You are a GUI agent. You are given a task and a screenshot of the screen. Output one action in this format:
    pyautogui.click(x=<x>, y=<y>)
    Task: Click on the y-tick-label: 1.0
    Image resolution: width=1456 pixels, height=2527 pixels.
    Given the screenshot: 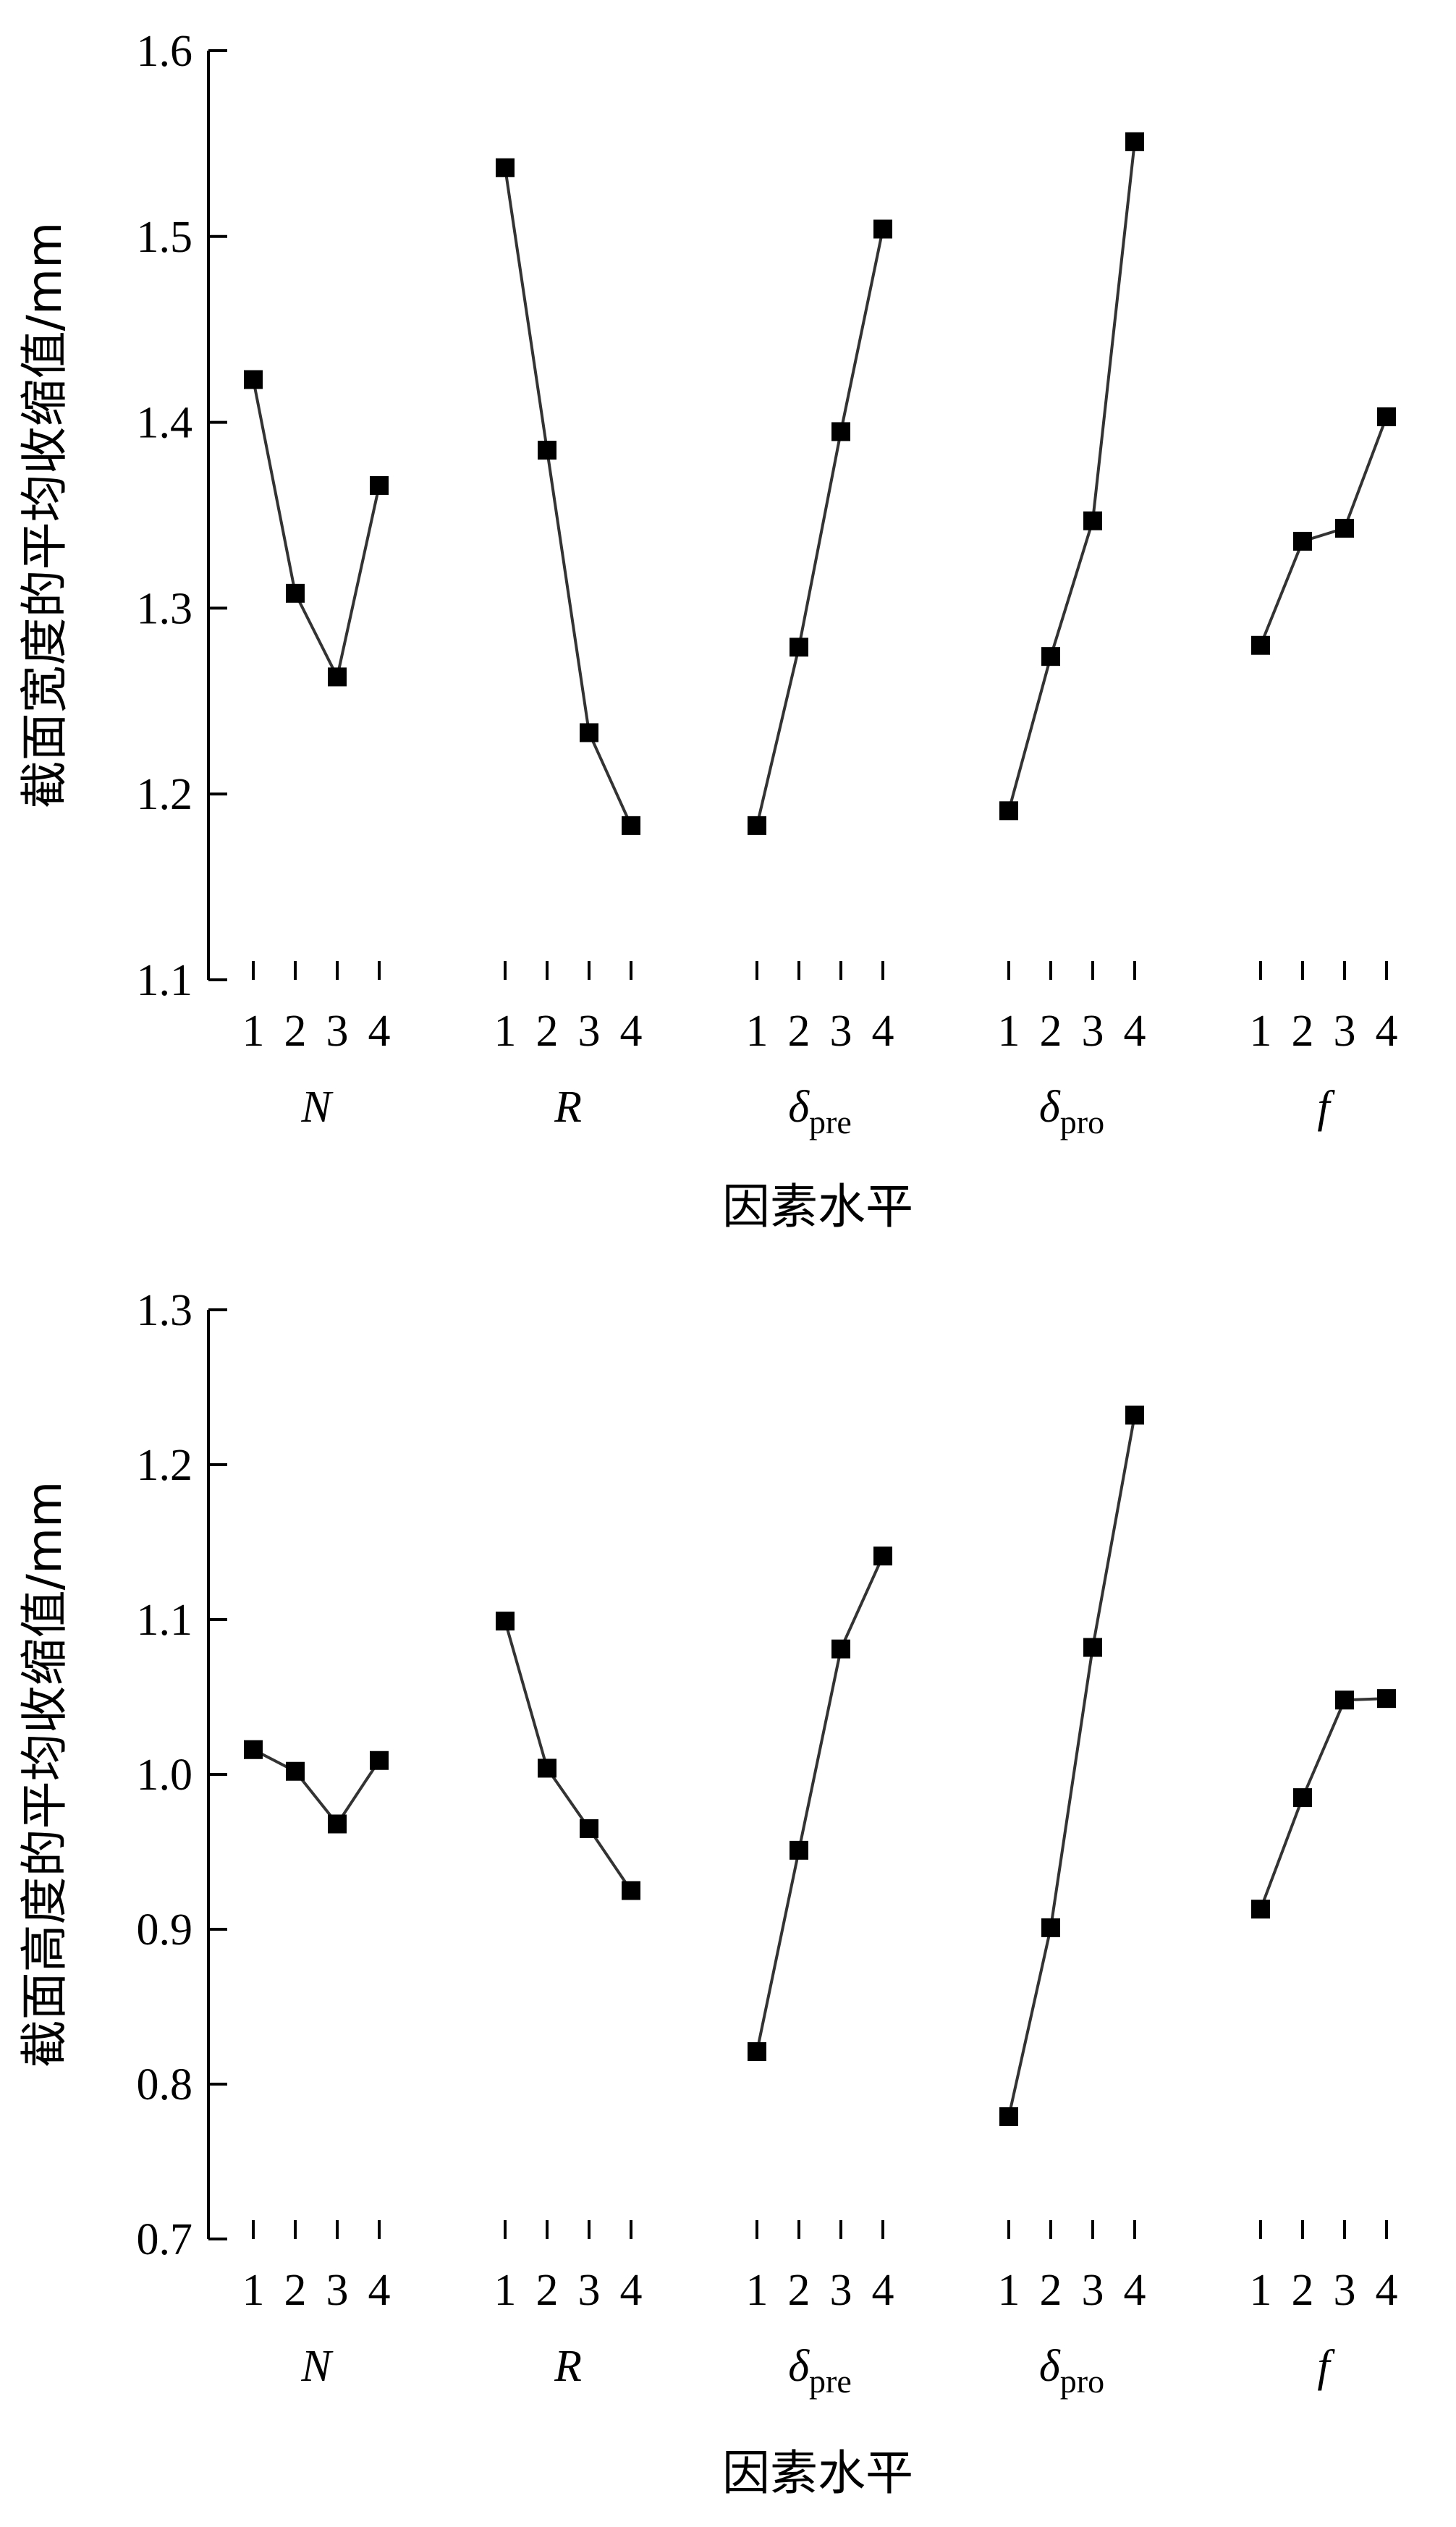 What is the action you would take?
    pyautogui.click(x=165, y=1775)
    